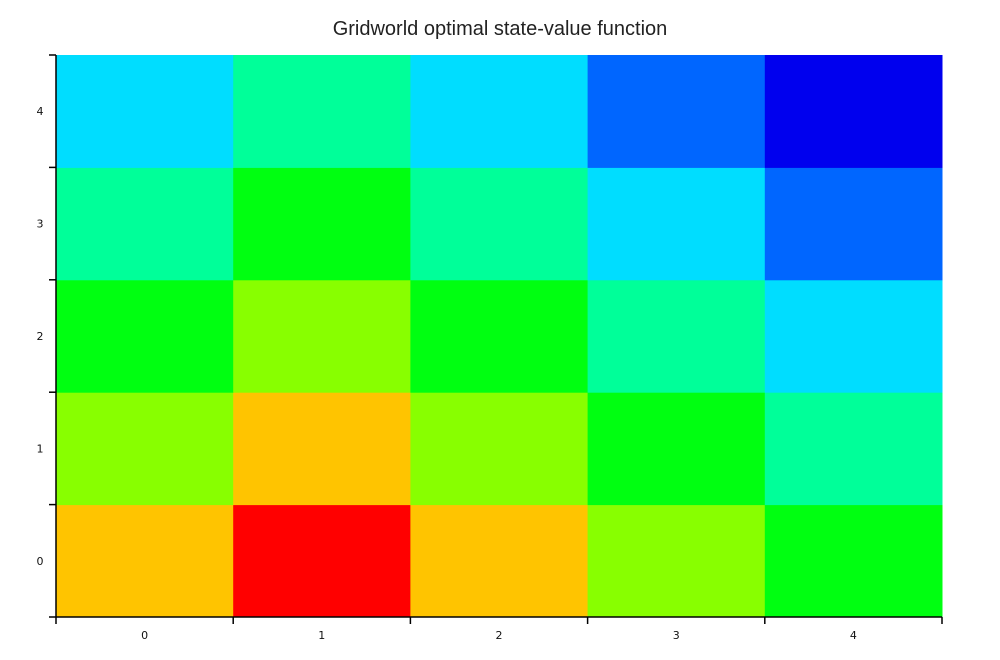 The height and width of the screenshot is (660, 1000). I want to click on heatmap-cell-x2-y4, so click(499, 111).